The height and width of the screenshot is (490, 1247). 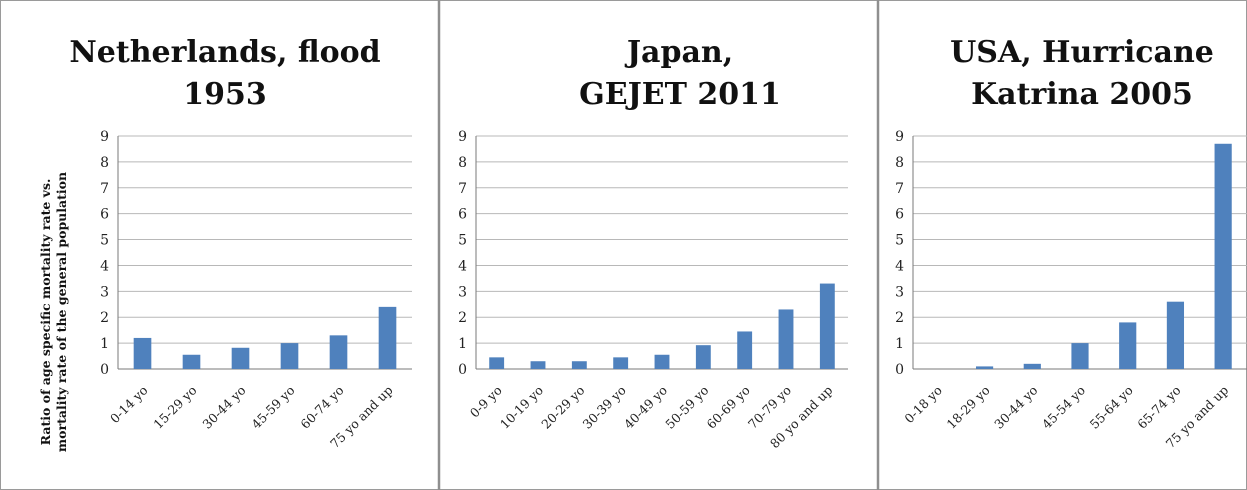 What do you see at coordinates (45, 312) in the screenshot?
I see `y-axis-label-line: Ratio of age specific mortality rate vs.` at bounding box center [45, 312].